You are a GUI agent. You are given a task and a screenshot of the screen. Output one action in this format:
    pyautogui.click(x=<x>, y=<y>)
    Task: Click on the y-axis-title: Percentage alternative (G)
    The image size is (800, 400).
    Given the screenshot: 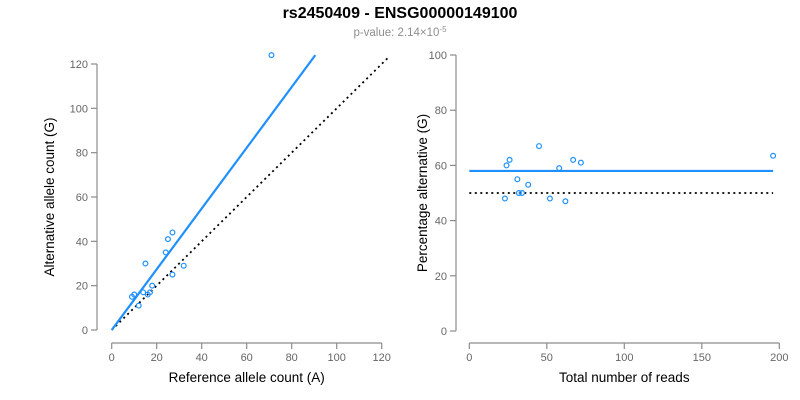 What is the action you would take?
    pyautogui.click(x=422, y=193)
    